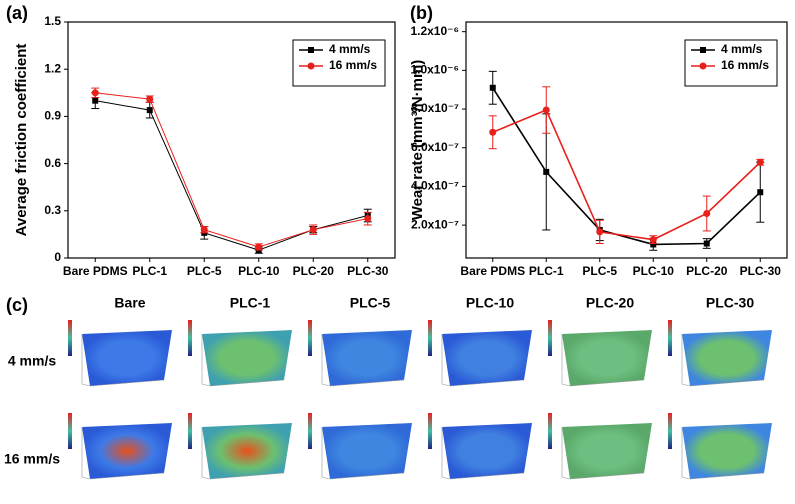 This screenshot has width=795, height=504. Describe the element at coordinates (32, 459) in the screenshot. I see `row-label: 16 mm/s` at that location.